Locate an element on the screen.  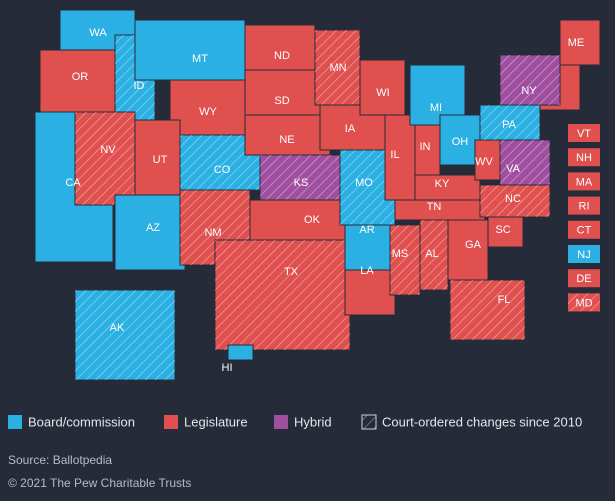
state-label: WA is located at coordinates (98, 33).